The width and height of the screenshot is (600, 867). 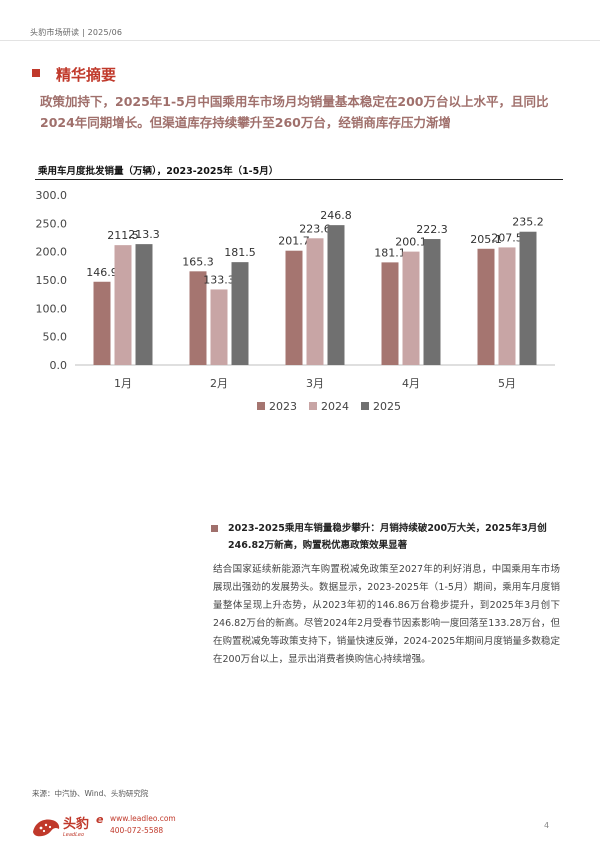 I want to click on x-tick-label: 3月, so click(x=315, y=383).